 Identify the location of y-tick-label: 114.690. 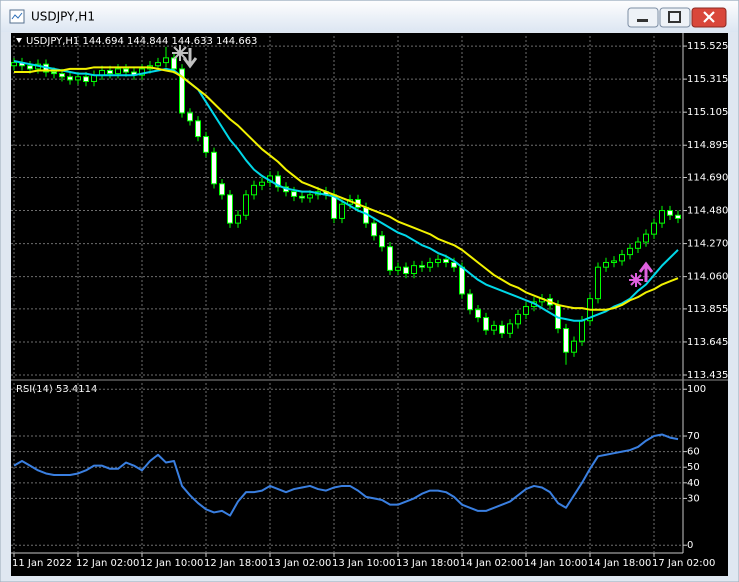
(707, 177).